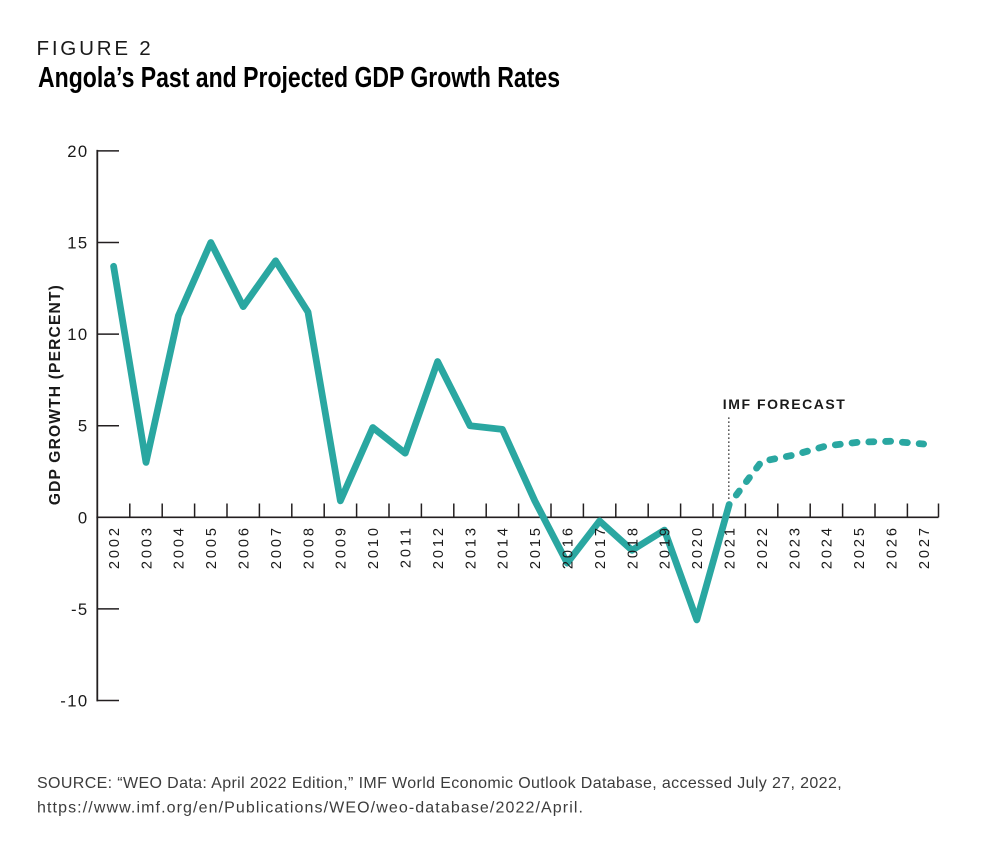 Image resolution: width=1000 pixels, height=862 pixels. I want to click on svg-text: 2026, so click(893, 547).